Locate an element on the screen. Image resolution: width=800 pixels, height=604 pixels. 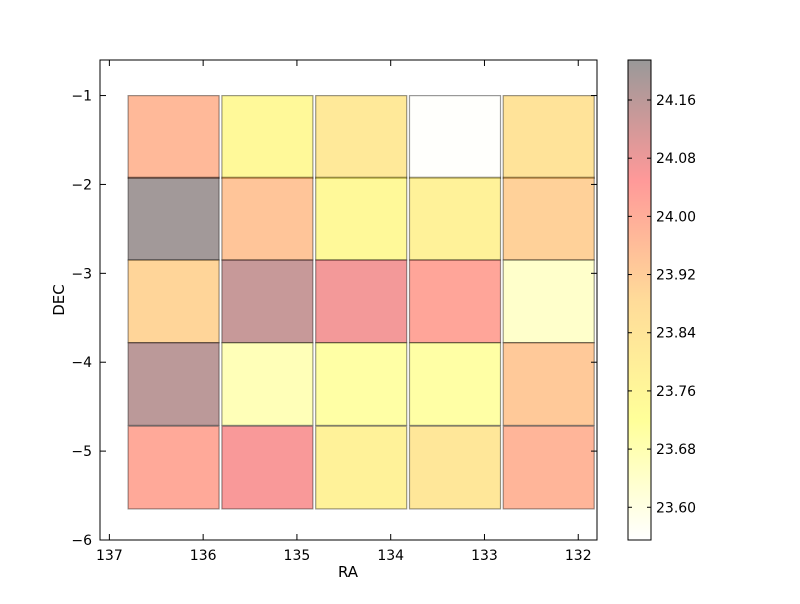
y-tick-label: −5 is located at coordinates (81, 452).